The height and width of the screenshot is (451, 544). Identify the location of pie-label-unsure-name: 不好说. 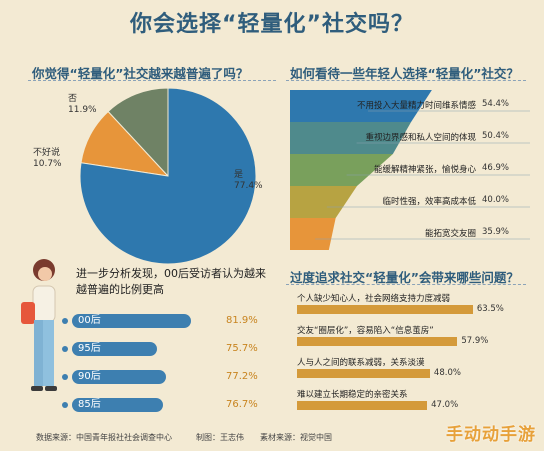
(47, 153).